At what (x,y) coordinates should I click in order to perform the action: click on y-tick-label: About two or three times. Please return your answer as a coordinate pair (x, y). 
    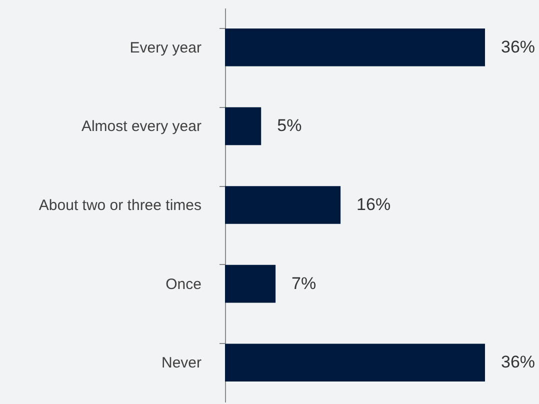
    Looking at the image, I should click on (120, 205).